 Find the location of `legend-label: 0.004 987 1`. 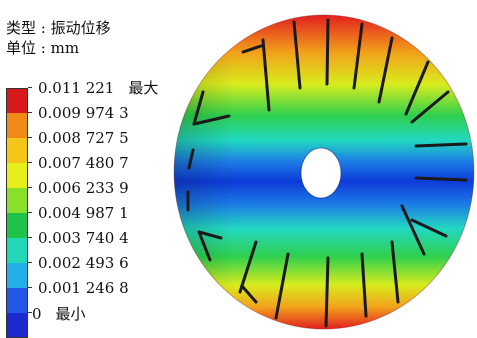

legend-label: 0.004 987 1 is located at coordinates (83, 213).